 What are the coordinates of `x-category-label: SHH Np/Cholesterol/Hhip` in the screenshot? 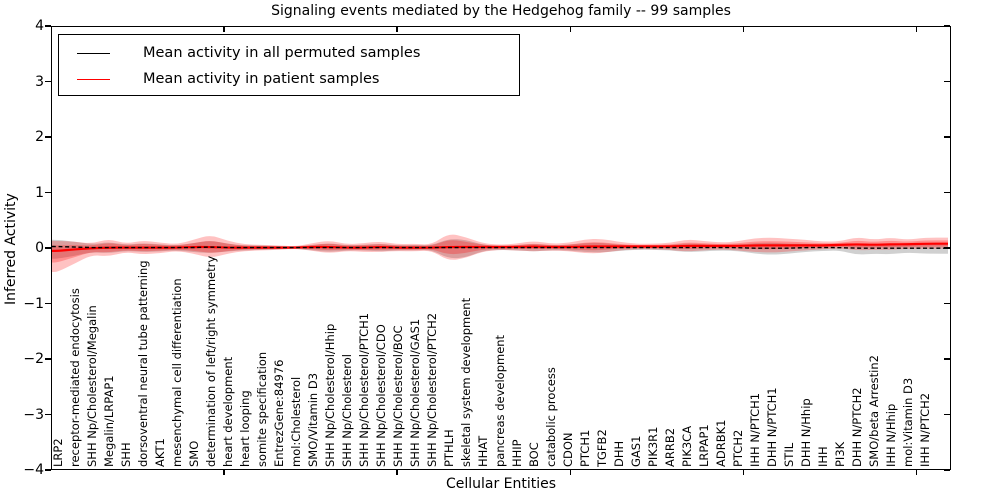 It's located at (330, 395).